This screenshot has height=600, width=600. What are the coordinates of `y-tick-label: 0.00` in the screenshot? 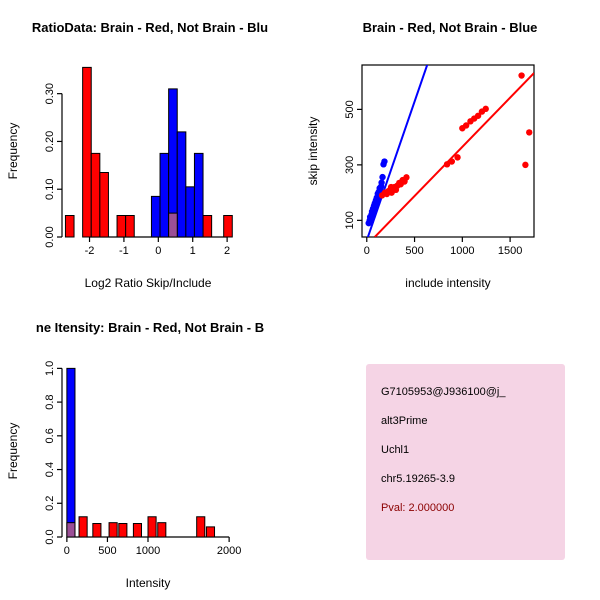 It's located at (50, 236).